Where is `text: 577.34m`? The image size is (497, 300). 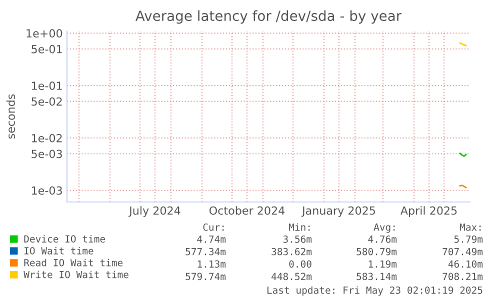
text: 577.34m is located at coordinates (206, 252).